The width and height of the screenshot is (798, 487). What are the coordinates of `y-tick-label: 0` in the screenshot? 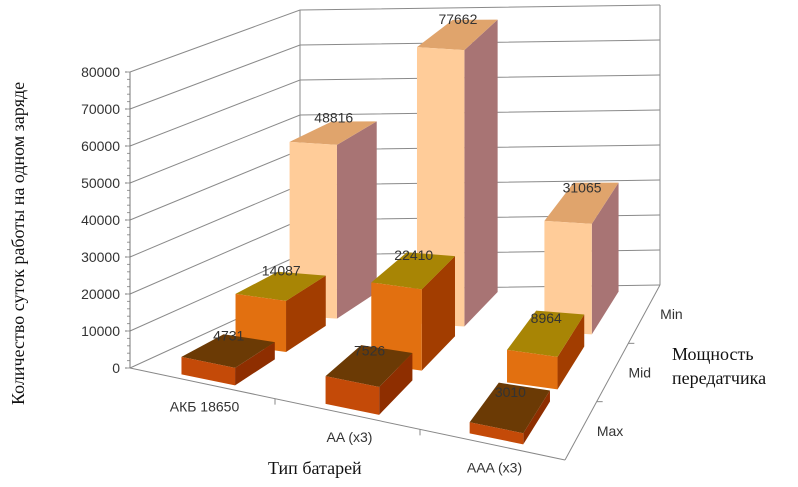 It's located at (116, 368).